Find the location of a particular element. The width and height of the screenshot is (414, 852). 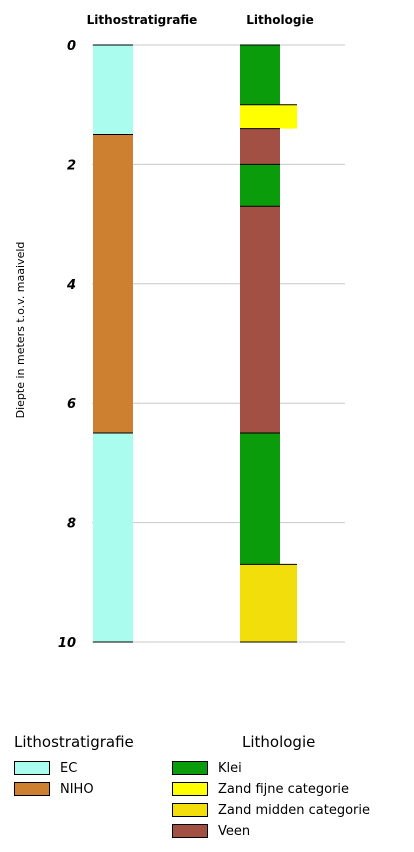

layer-zand-midden-categorie is located at coordinates (268, 603).